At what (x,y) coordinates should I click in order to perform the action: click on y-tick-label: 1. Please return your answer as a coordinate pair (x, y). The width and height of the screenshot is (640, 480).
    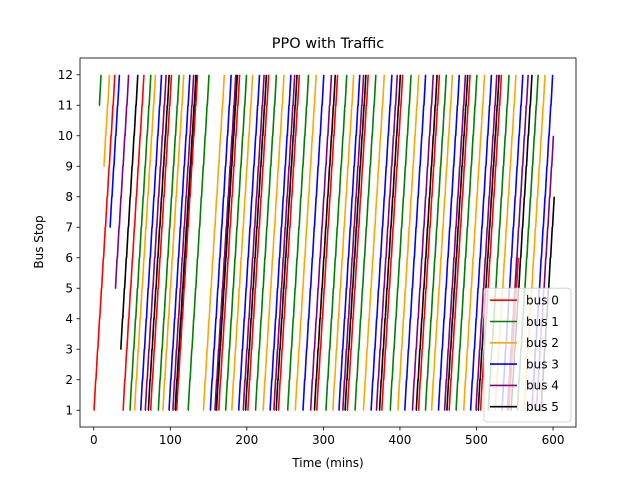
    Looking at the image, I should click on (69, 411).